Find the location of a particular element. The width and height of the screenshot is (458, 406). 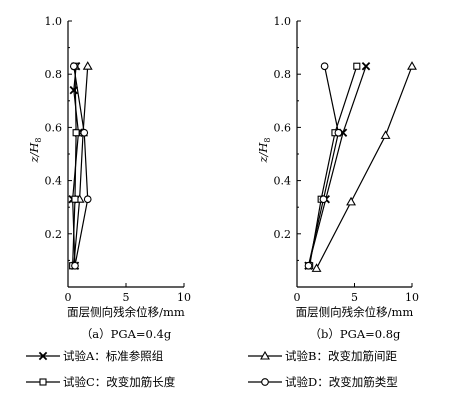

legend-marker-cross is located at coordinates (43, 356).